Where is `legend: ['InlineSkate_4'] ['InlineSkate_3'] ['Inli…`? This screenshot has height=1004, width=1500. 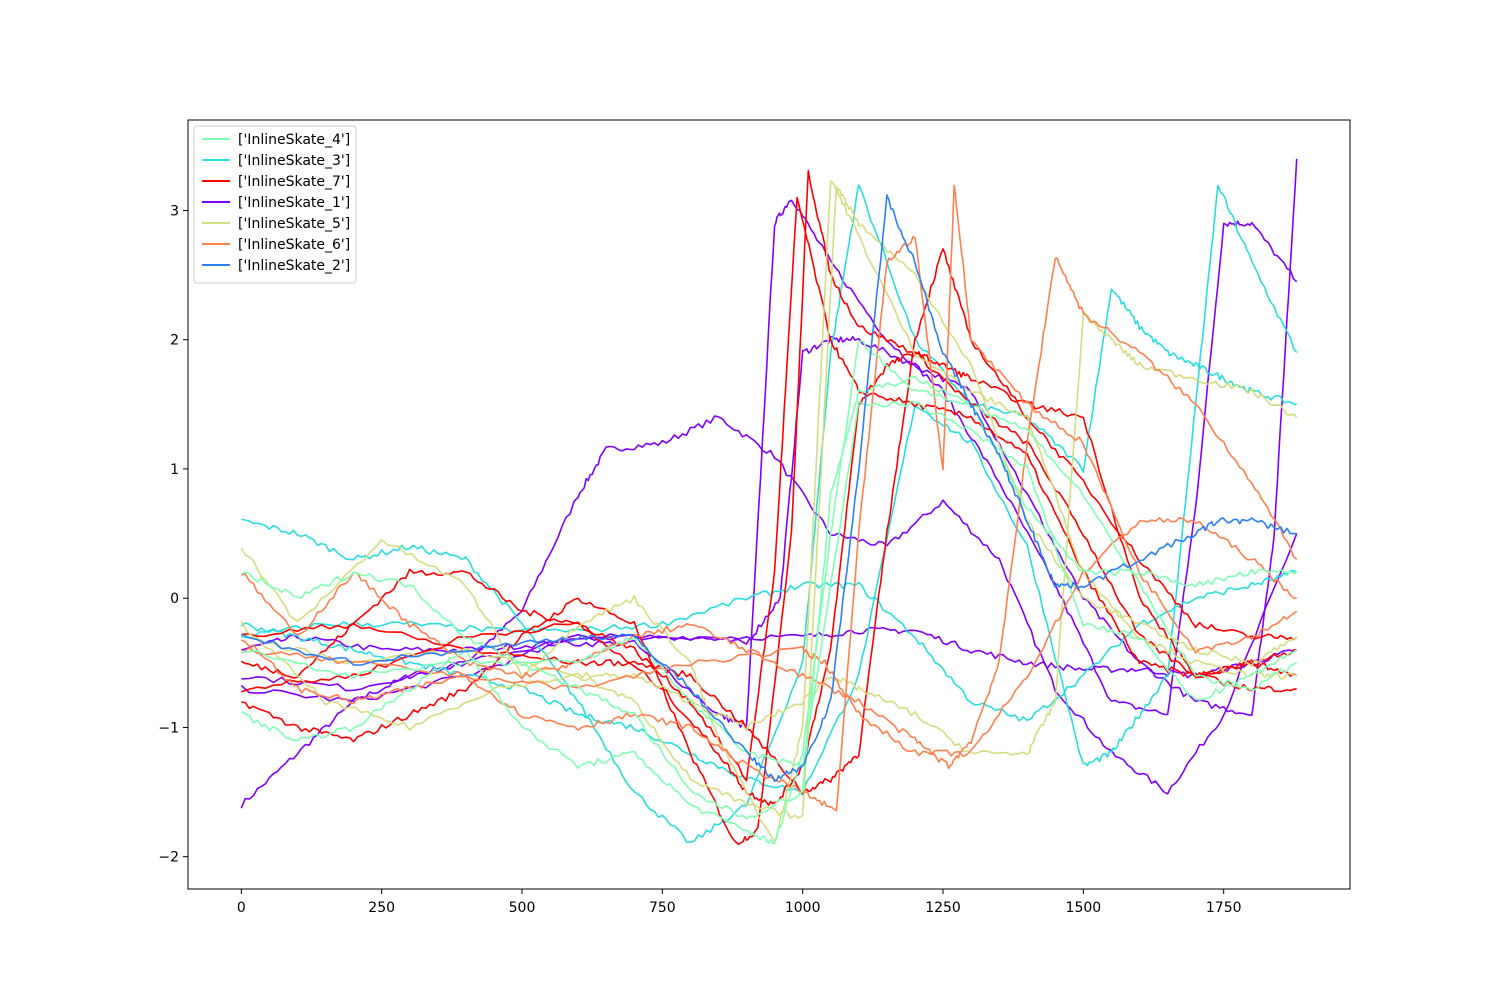
legend: ['InlineSkate_4'] ['InlineSkate_3'] ['Inli… is located at coordinates (275, 204).